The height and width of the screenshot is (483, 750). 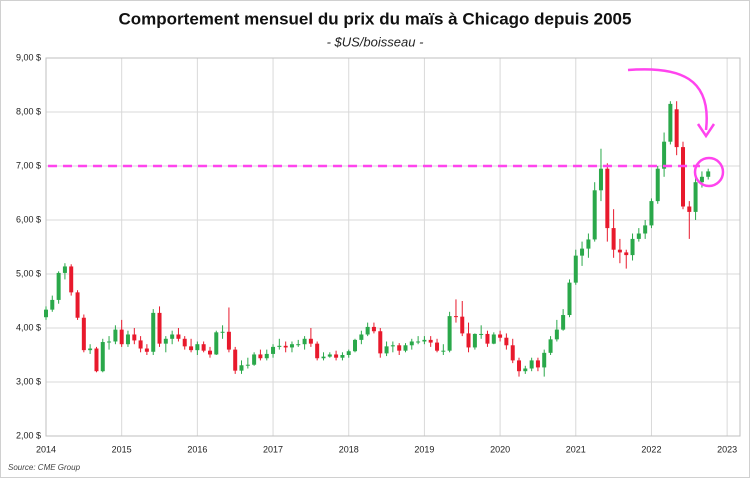 What do you see at coordinates (651, 449) in the screenshot?
I see `x-tick-label: 2022` at bounding box center [651, 449].